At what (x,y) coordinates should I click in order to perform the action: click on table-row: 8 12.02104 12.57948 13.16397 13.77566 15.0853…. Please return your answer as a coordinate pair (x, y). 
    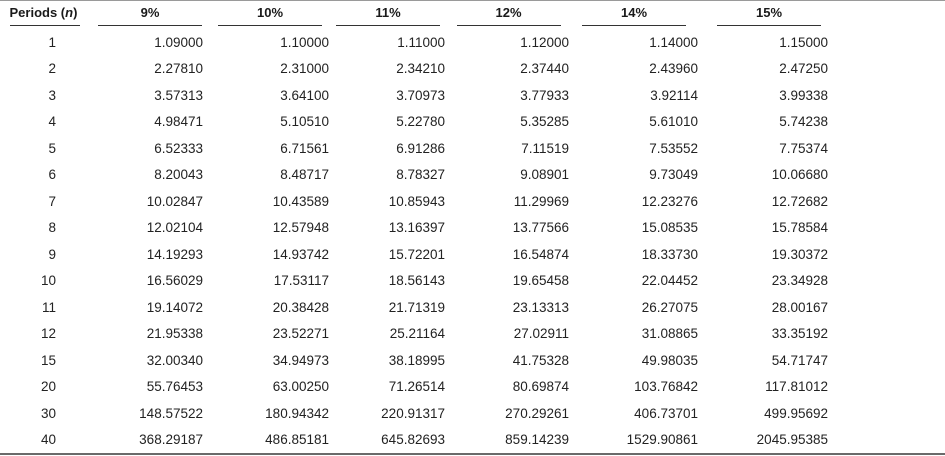
    Looking at the image, I should click on (420, 228).